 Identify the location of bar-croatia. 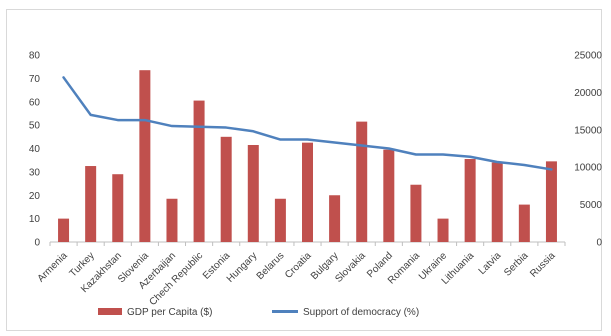
(307, 192).